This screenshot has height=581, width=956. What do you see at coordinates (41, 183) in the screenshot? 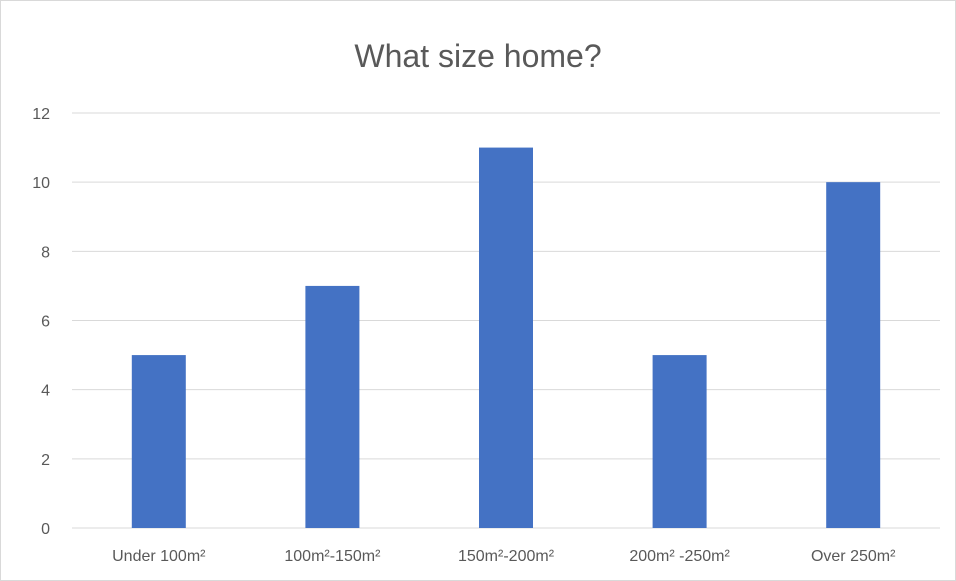
I see `y-tick-label: 10` at bounding box center [41, 183].